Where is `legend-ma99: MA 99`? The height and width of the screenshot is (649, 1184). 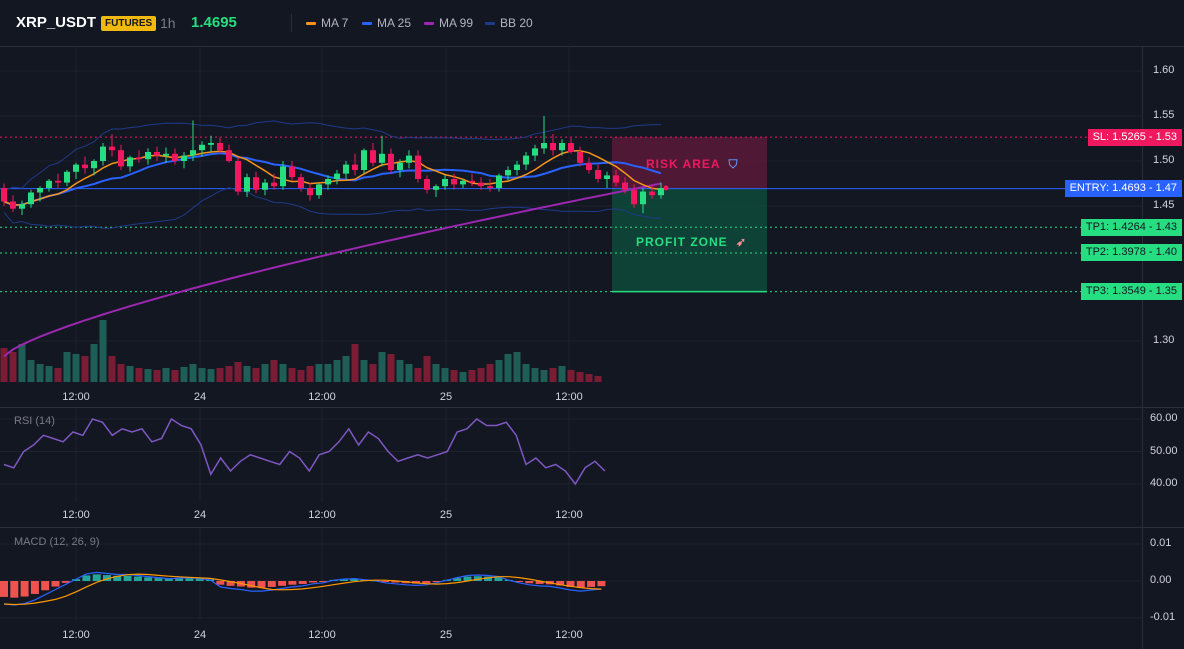
legend-ma99: MA 99 is located at coordinates (448, 23).